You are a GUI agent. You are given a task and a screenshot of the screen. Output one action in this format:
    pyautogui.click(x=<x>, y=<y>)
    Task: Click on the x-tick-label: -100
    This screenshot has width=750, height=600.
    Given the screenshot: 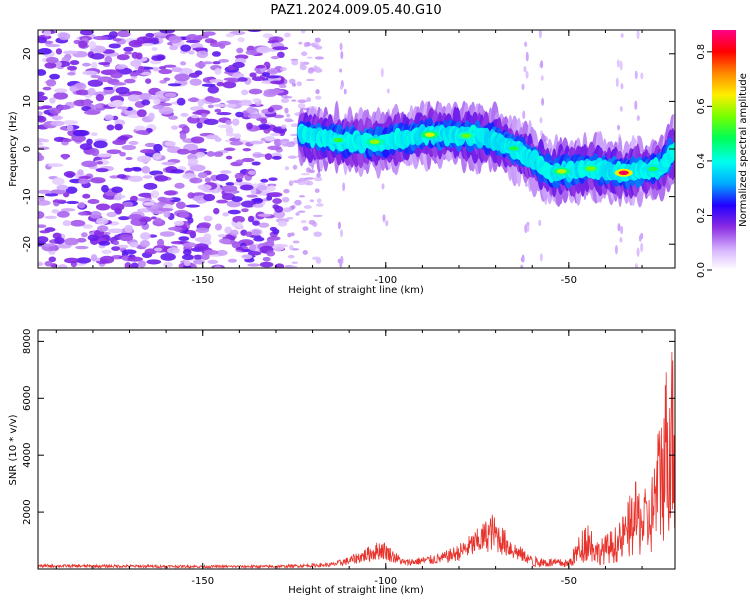 What is the action you would take?
    pyautogui.click(x=385, y=581)
    